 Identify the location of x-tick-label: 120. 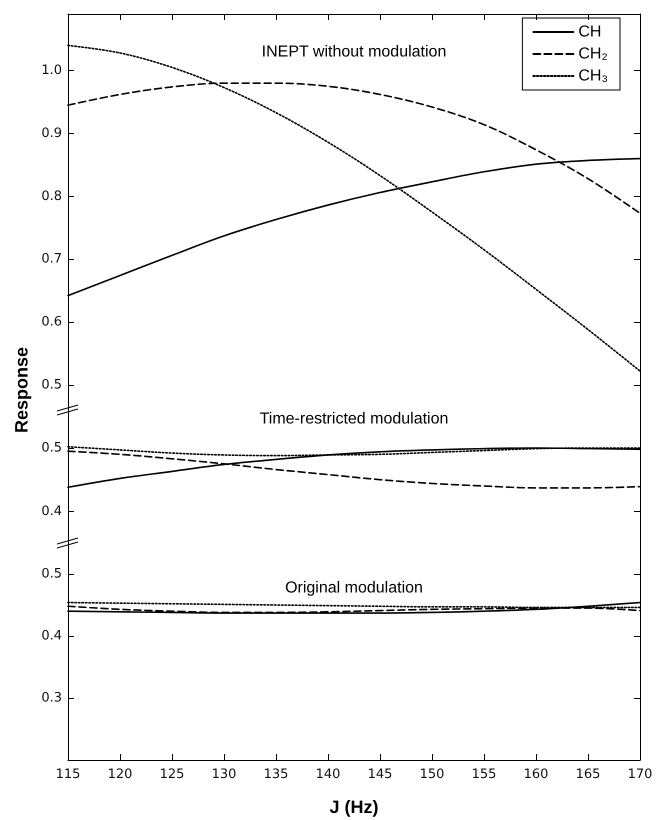
(120, 774).